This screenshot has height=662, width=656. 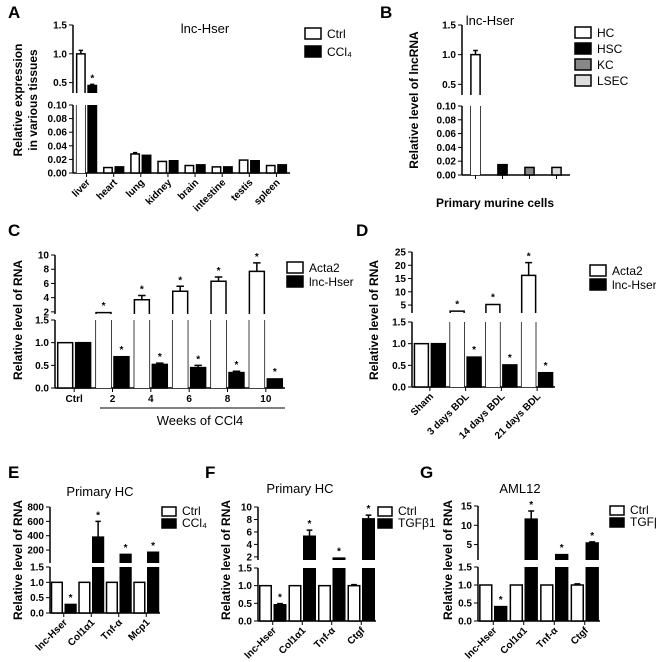 What do you see at coordinates (261, 643) in the screenshot?
I see `x-tick-label: lnc-Hser` at bounding box center [261, 643].